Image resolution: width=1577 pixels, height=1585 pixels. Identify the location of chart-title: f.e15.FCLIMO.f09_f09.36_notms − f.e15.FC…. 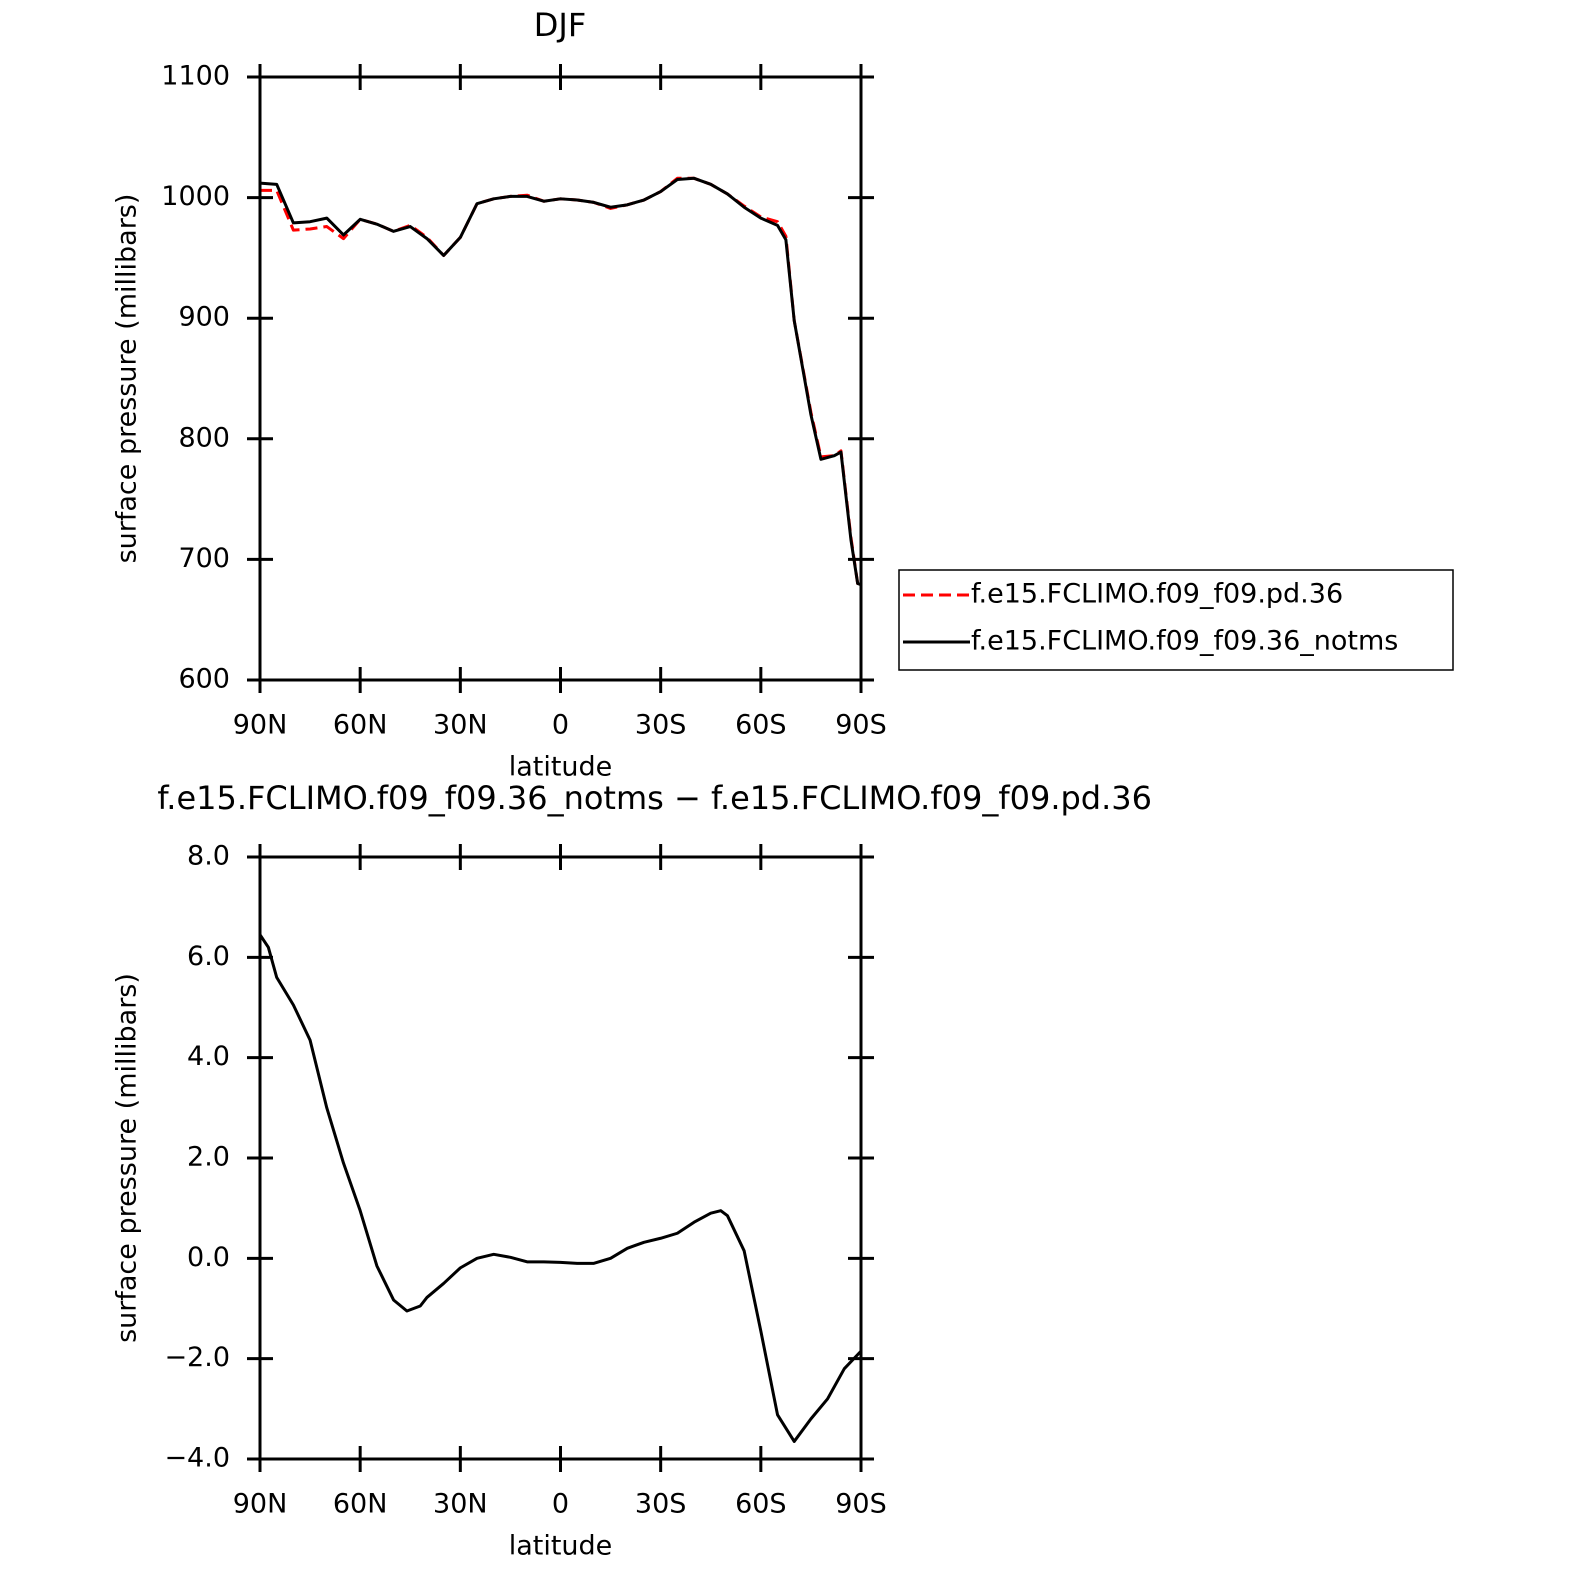
(654, 798).